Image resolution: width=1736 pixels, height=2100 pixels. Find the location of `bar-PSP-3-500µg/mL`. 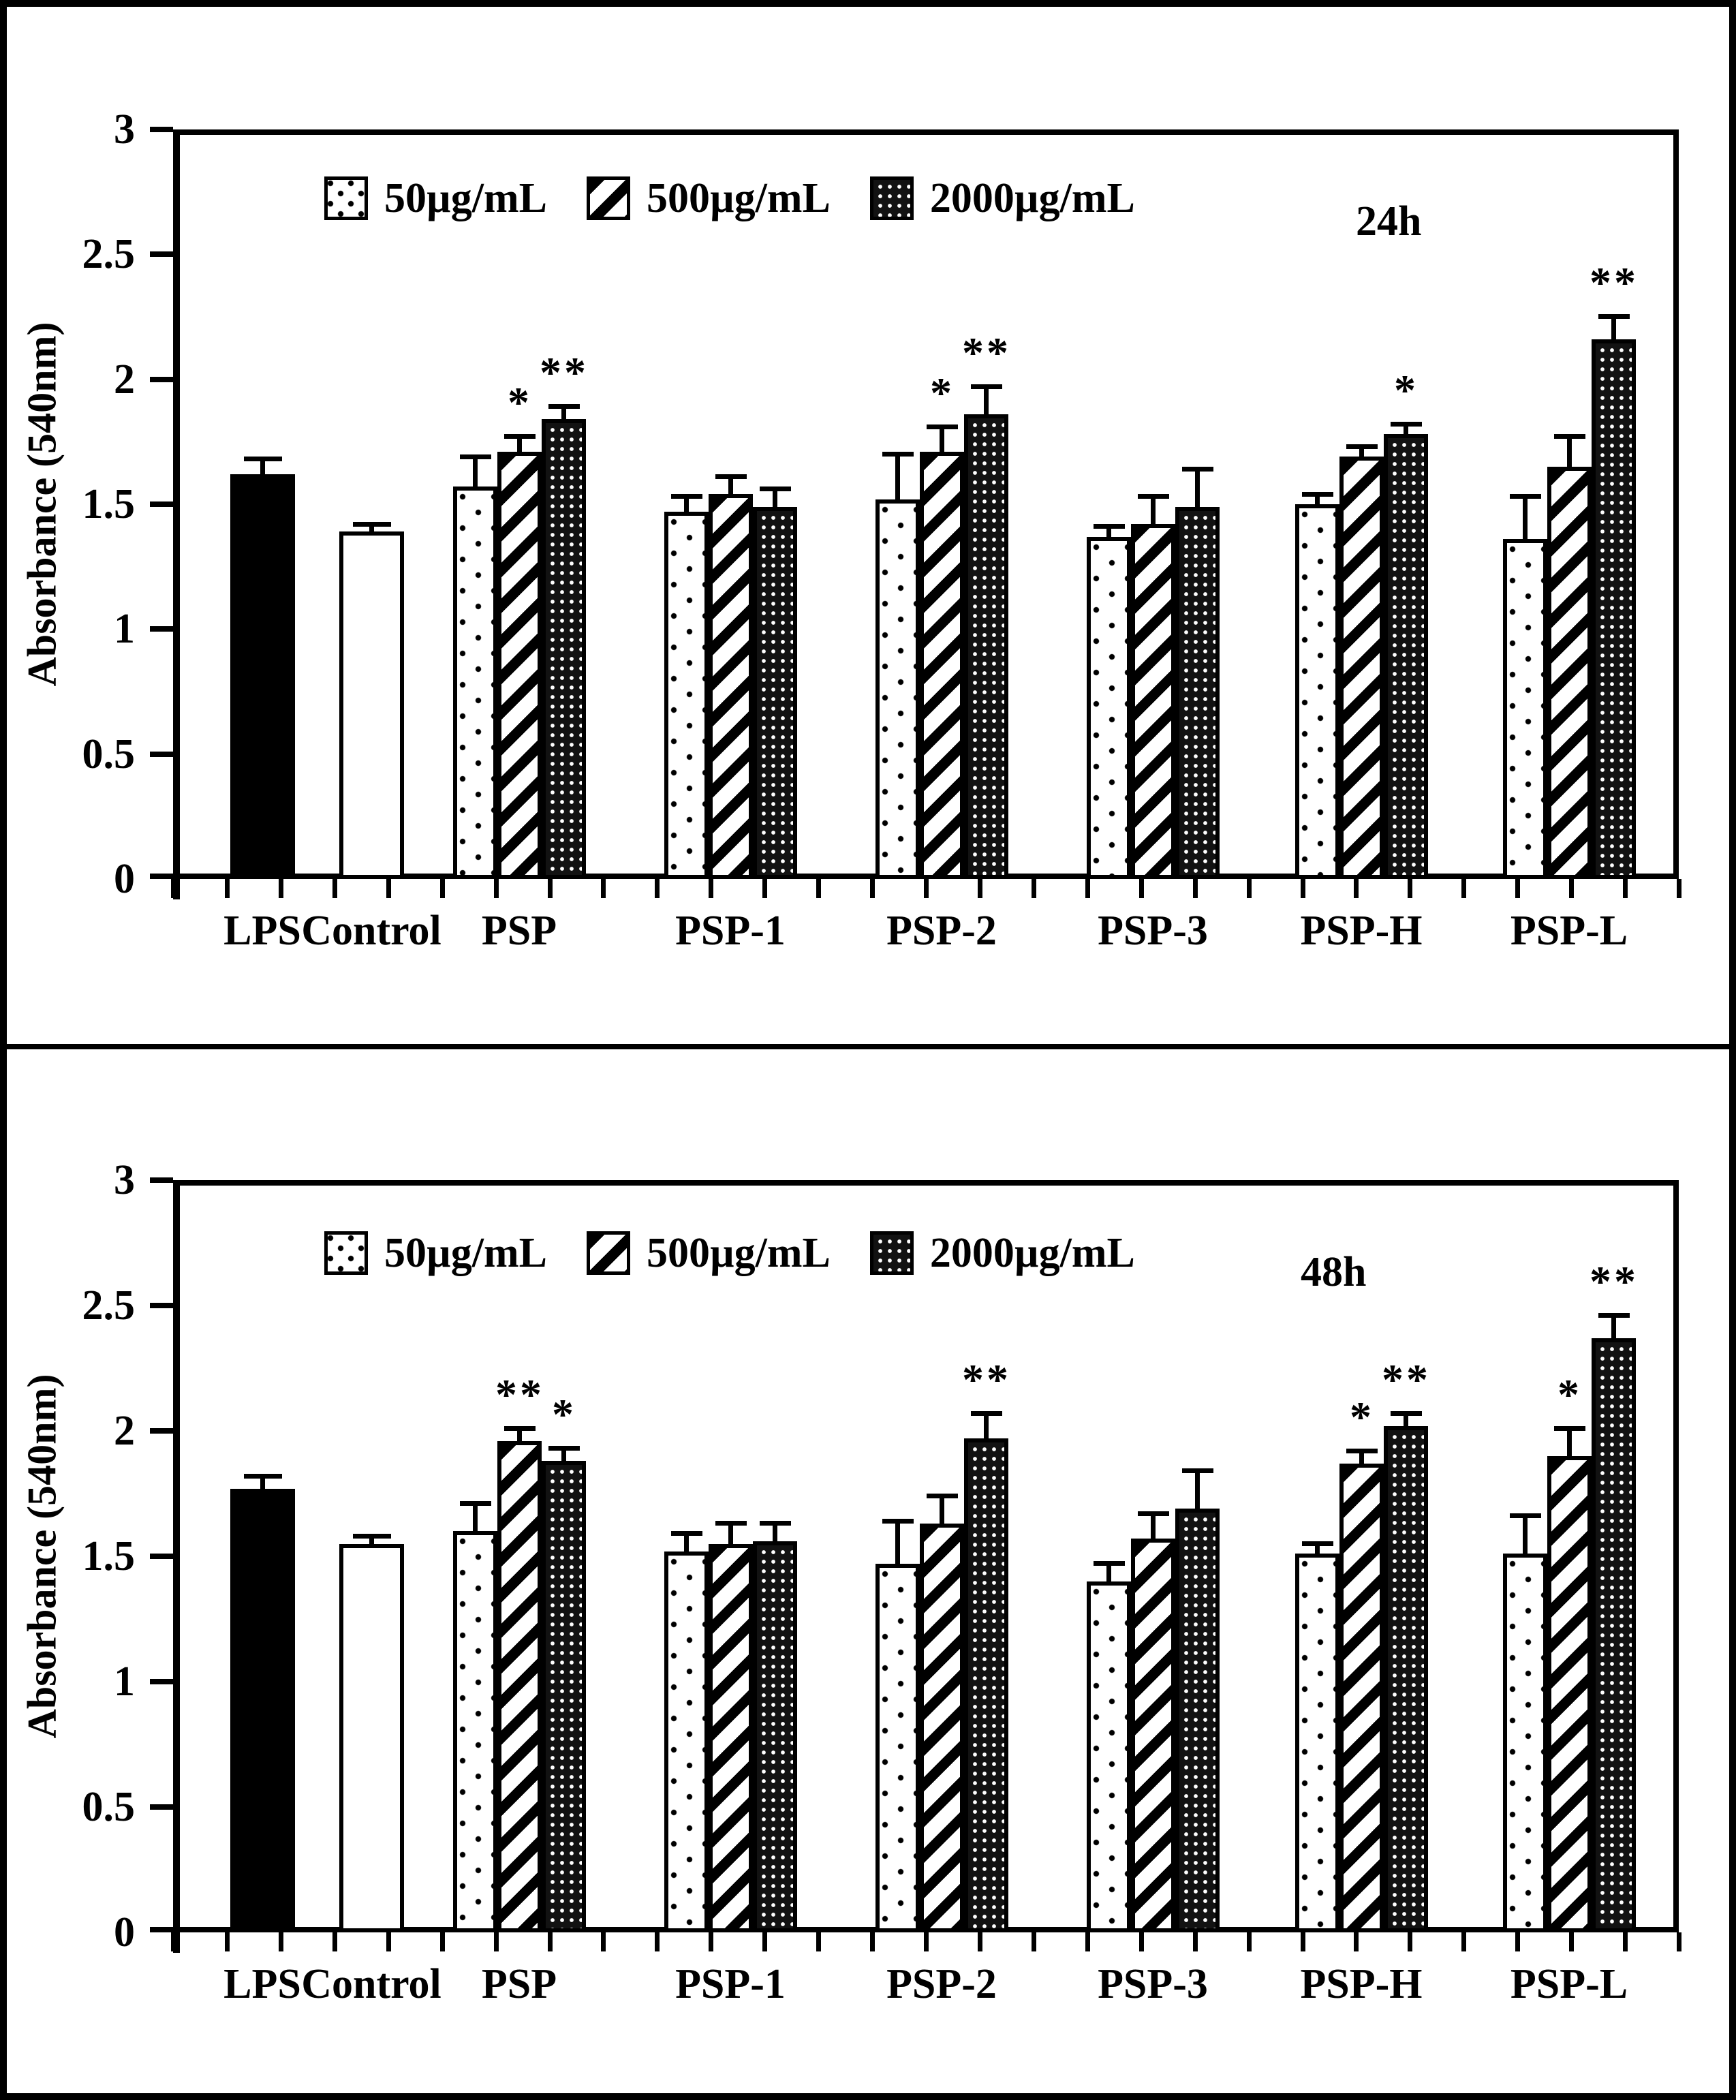

bar-PSP-3-500µg/mL is located at coordinates (1153, 701).